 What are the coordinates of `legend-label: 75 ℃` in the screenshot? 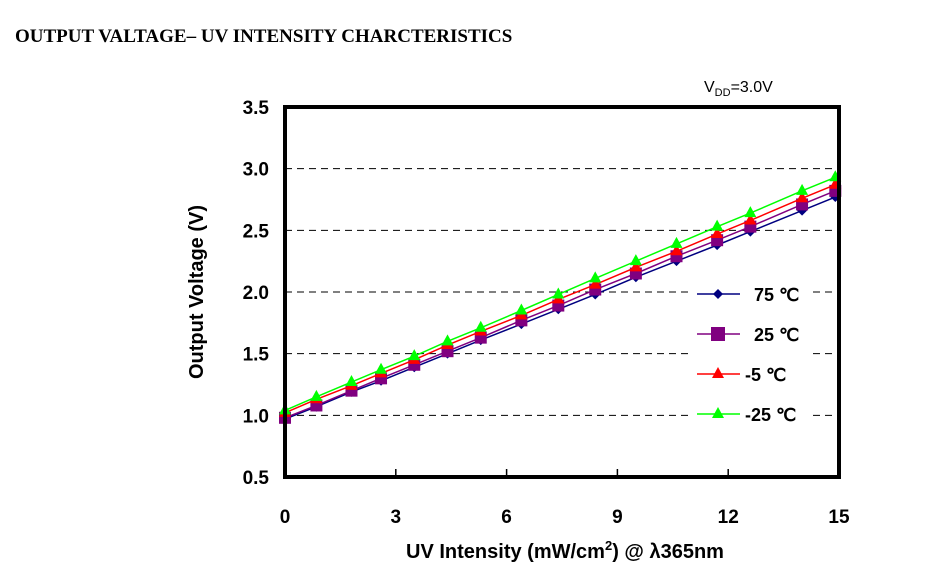 It's located at (776, 295).